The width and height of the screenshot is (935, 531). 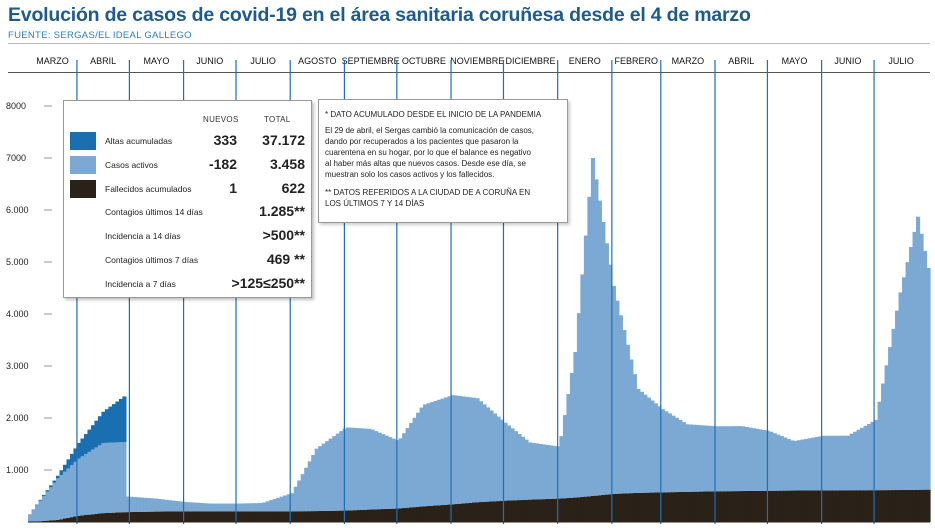 What do you see at coordinates (283, 140) in the screenshot?
I see `row-total: 37.172` at bounding box center [283, 140].